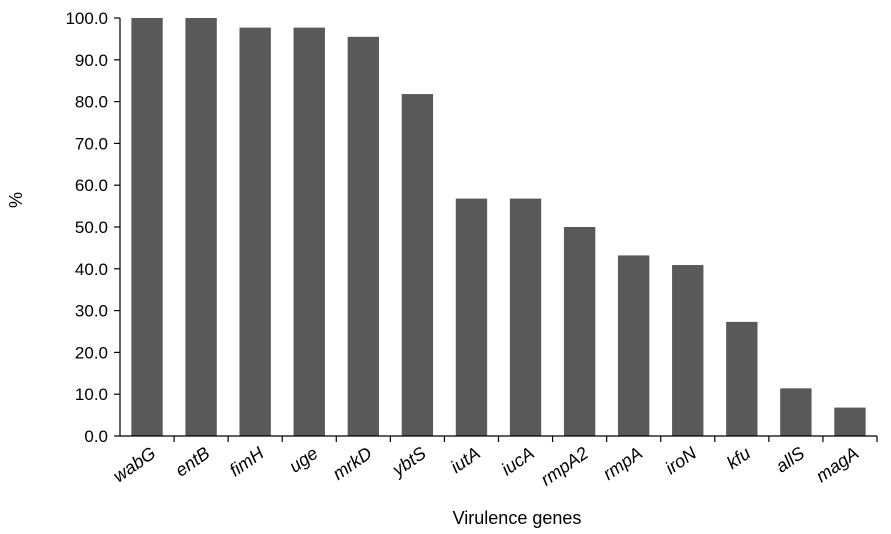  I want to click on bar-rmpA, so click(633, 345).